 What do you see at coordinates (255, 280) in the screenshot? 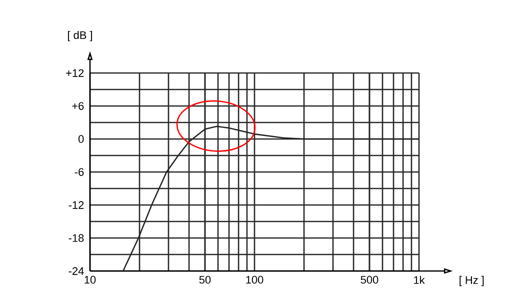
I see `x-tick-label: 100` at bounding box center [255, 280].